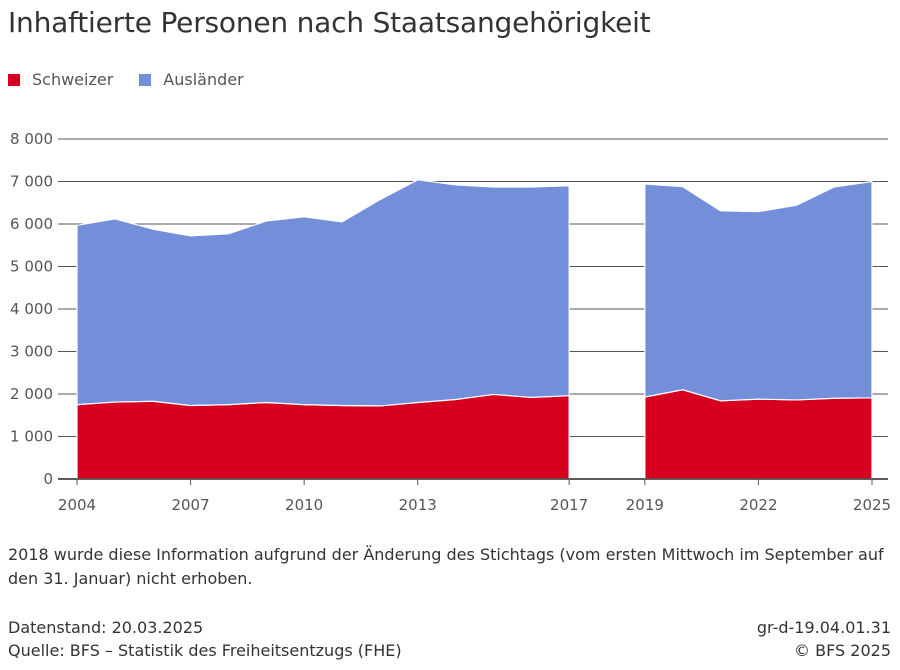  What do you see at coordinates (106, 627) in the screenshot?
I see `data-date: Datenstand: 20.03.2025` at bounding box center [106, 627].